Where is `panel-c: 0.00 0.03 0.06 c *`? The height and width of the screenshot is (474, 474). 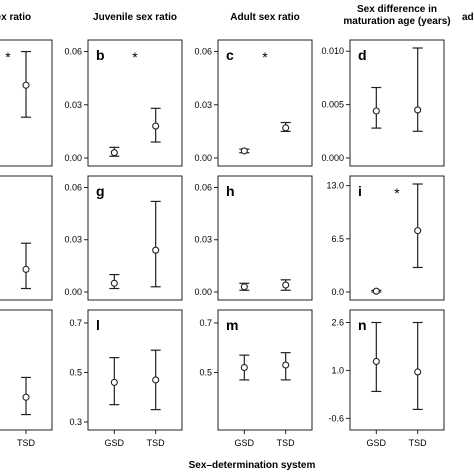
panel-c: 0.00 0.03 0.06 c * is located at coordinates (253, 103).